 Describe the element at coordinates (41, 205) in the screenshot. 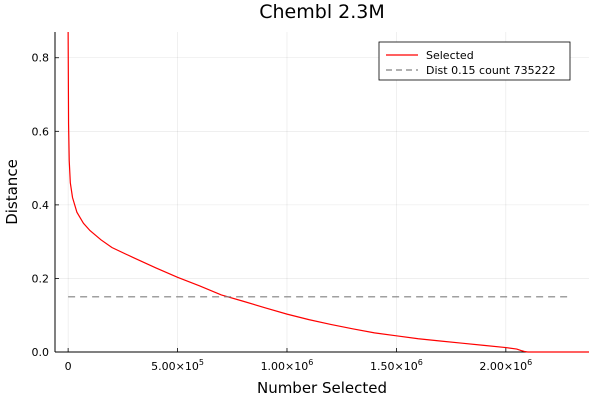

I see `y-tick-label: 0.4` at that location.